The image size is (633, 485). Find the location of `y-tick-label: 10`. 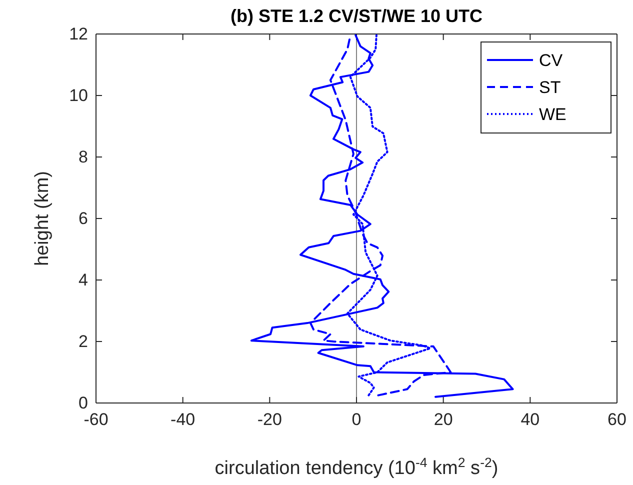

y-tick-label: 10 is located at coordinates (78, 95).